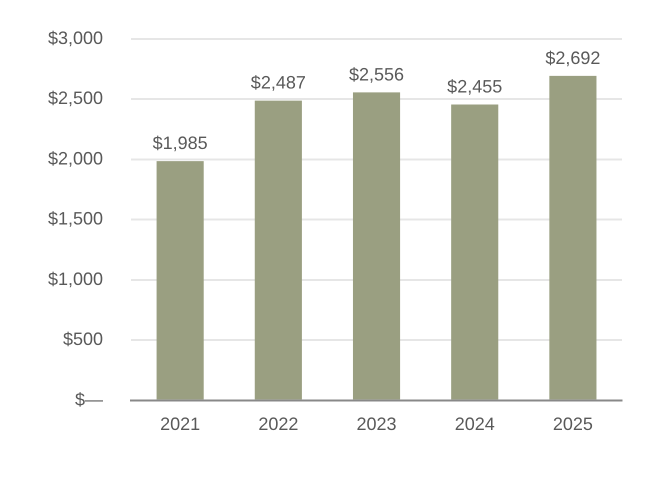  What do you see at coordinates (180, 424) in the screenshot?
I see `x-tick-label: 2021` at bounding box center [180, 424].